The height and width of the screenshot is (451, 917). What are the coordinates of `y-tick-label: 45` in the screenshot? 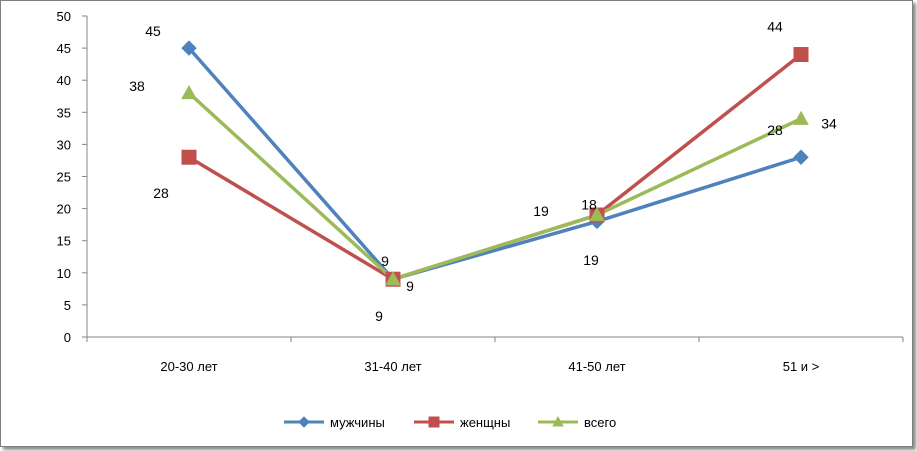 It's located at (64, 48).